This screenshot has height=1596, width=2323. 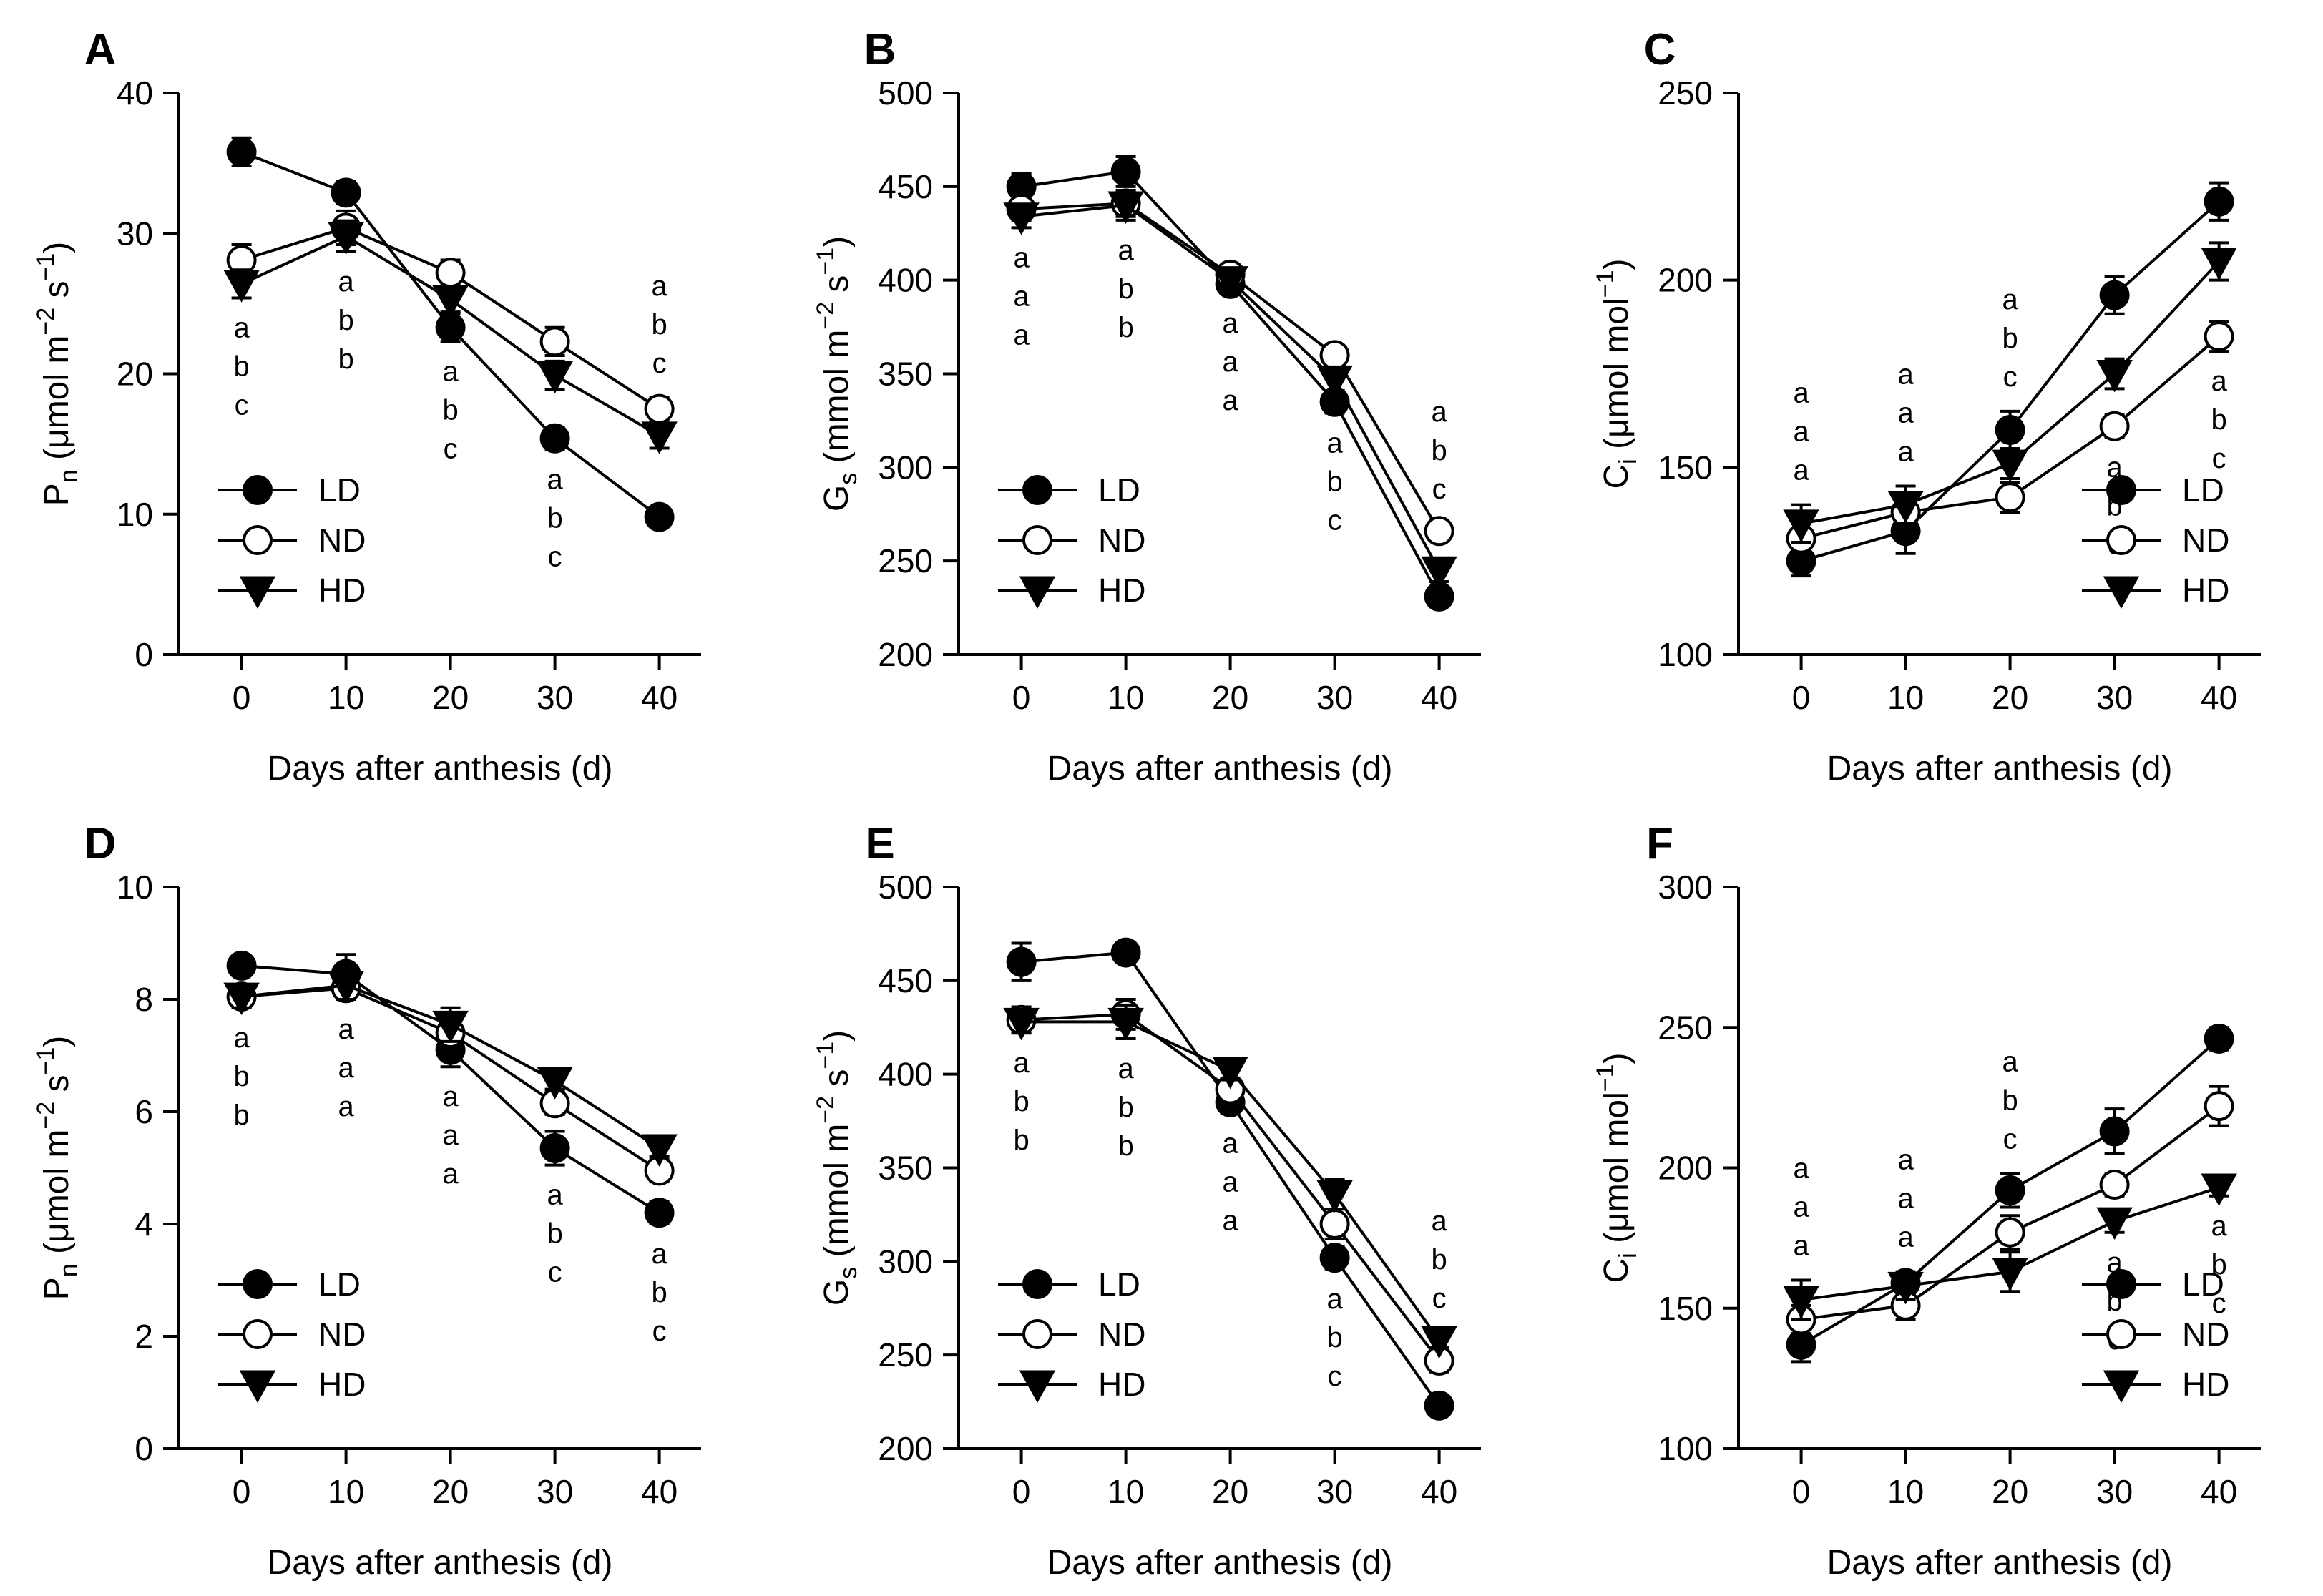 What do you see at coordinates (555, 1491) in the screenshot?
I see `x-tick-label: 30` at bounding box center [555, 1491].